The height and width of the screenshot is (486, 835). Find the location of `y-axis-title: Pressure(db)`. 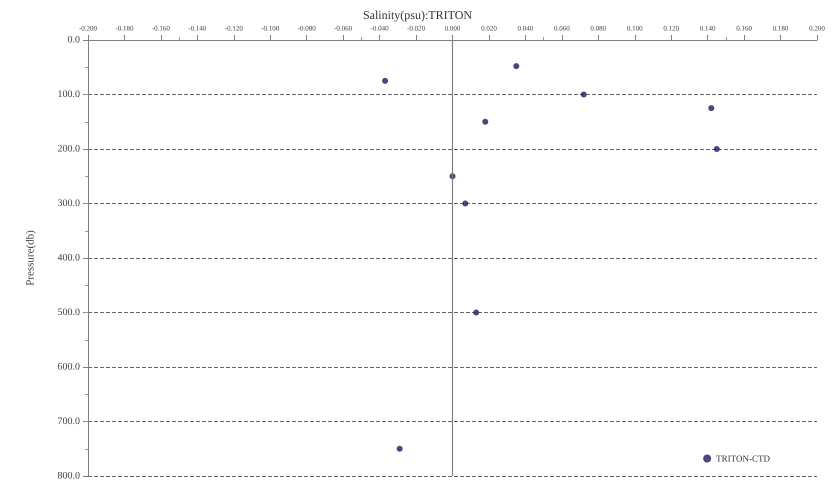

y-axis-title: Pressure(db) is located at coordinates (30, 258).